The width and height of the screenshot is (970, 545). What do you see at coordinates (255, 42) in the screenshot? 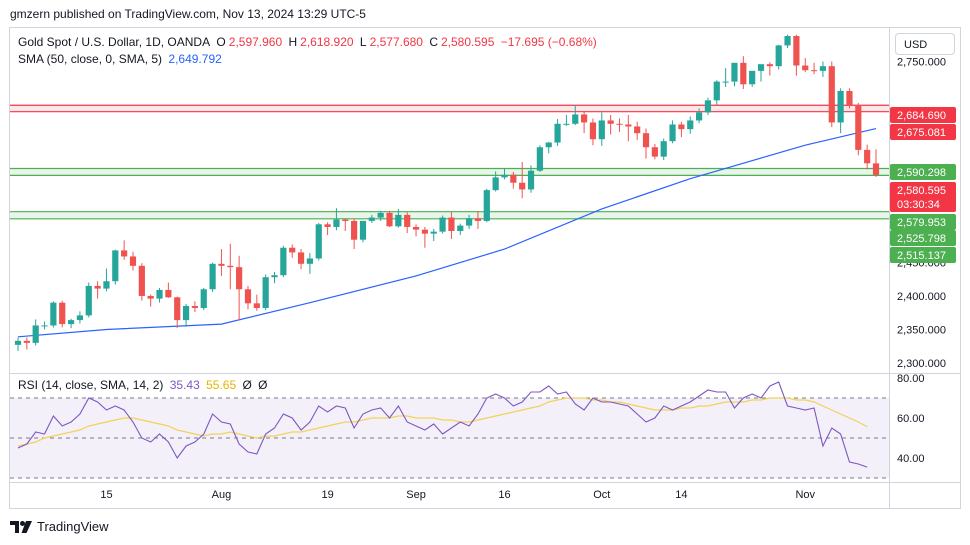
I see `open-value: 2,597.960` at bounding box center [255, 42].